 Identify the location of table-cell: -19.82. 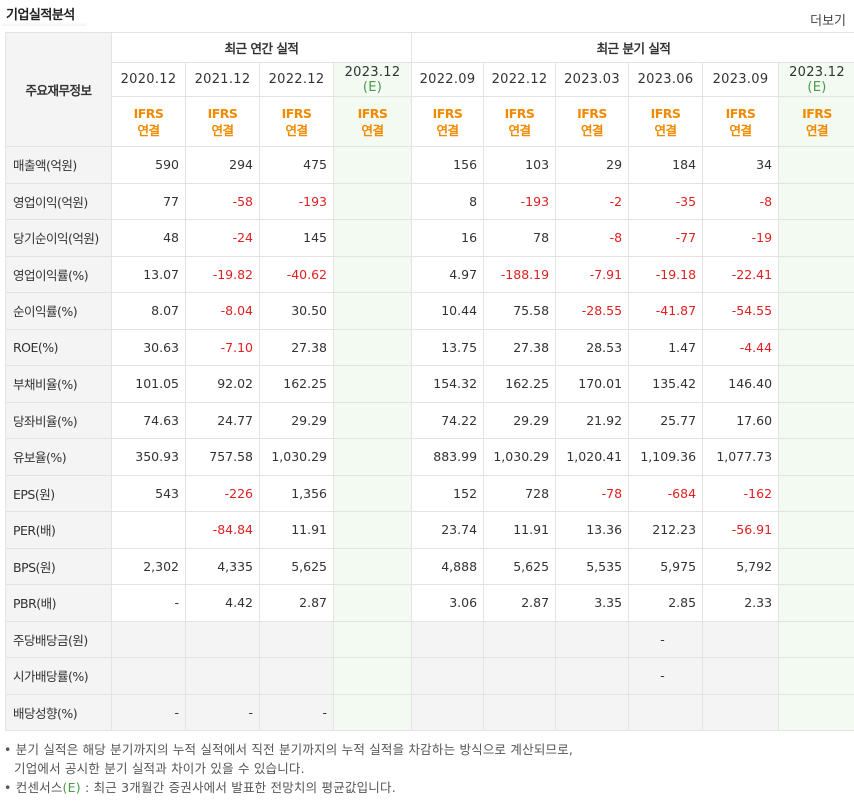
(222, 274).